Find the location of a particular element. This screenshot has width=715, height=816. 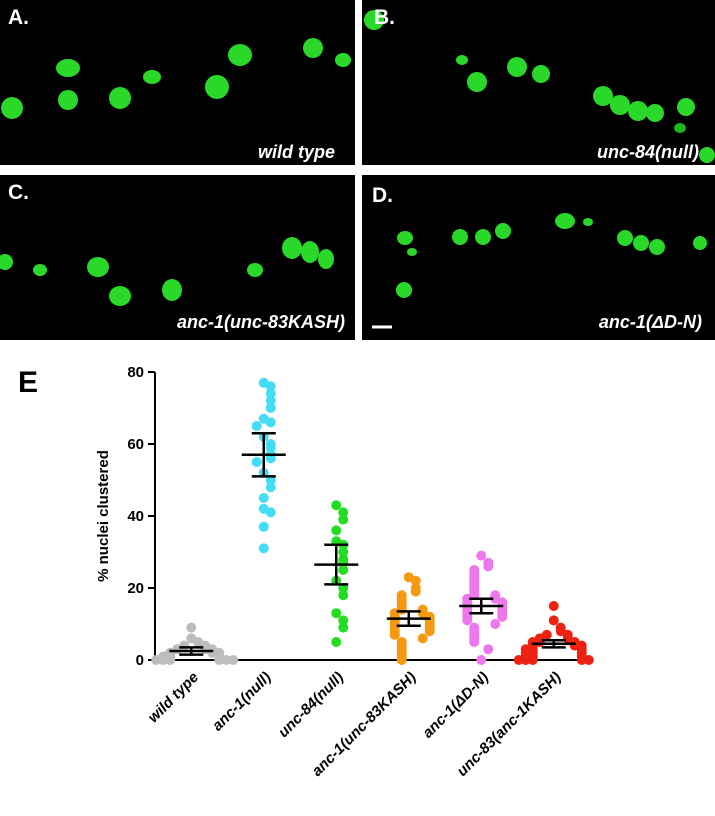

x-tick-label: anc-1(null) is located at coordinates (242, 702).